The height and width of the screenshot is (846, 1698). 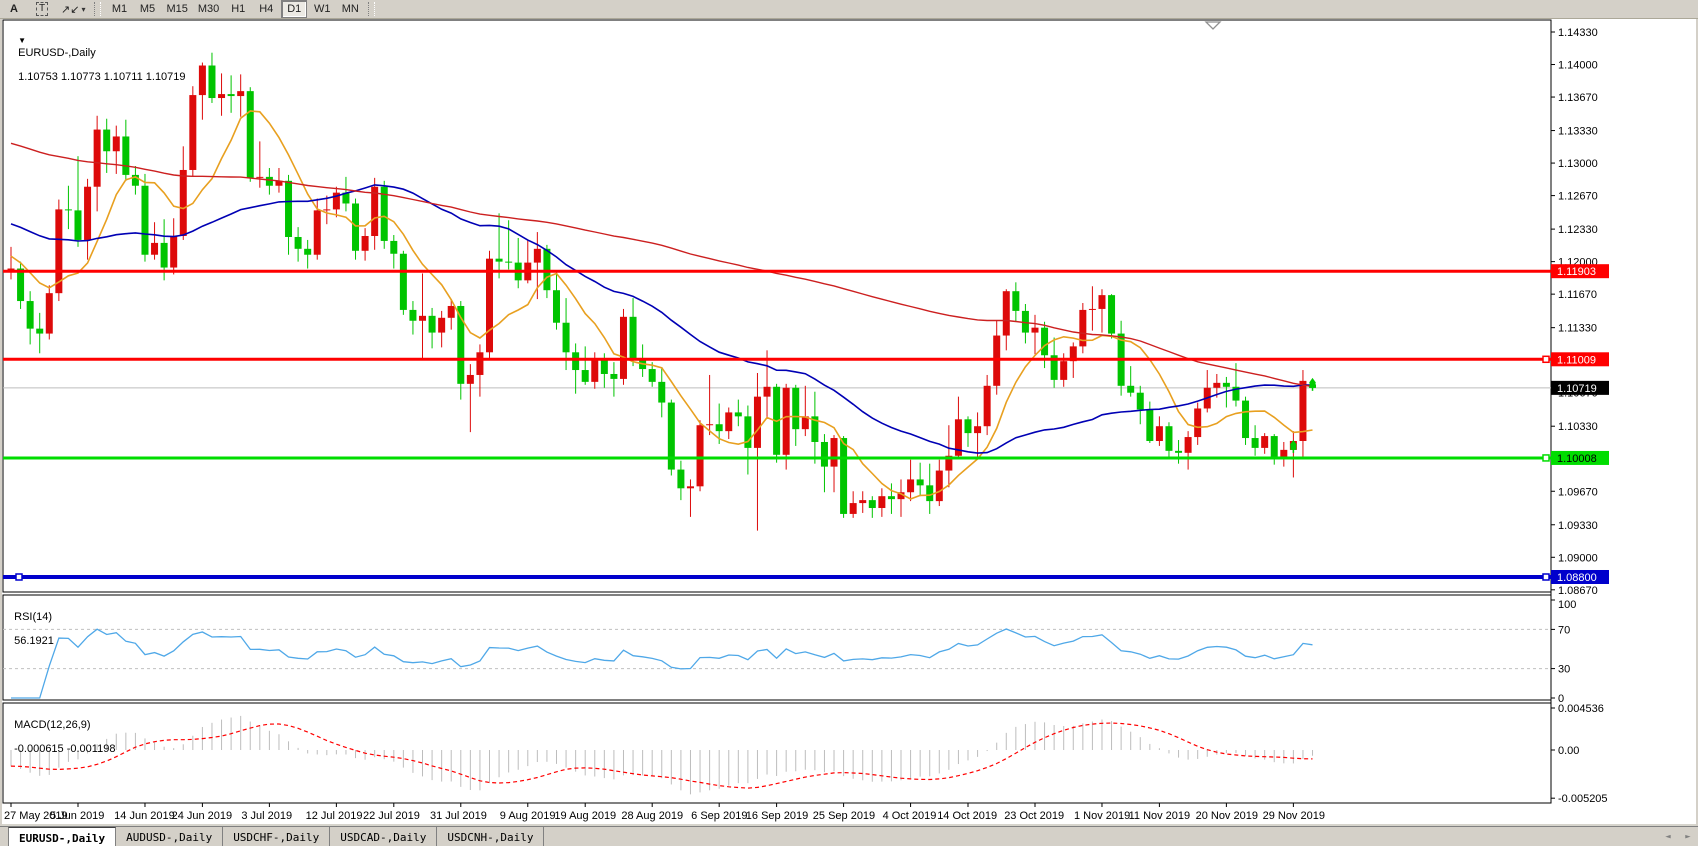 I want to click on chart-shift-marker-icon, so click(x=1213, y=25).